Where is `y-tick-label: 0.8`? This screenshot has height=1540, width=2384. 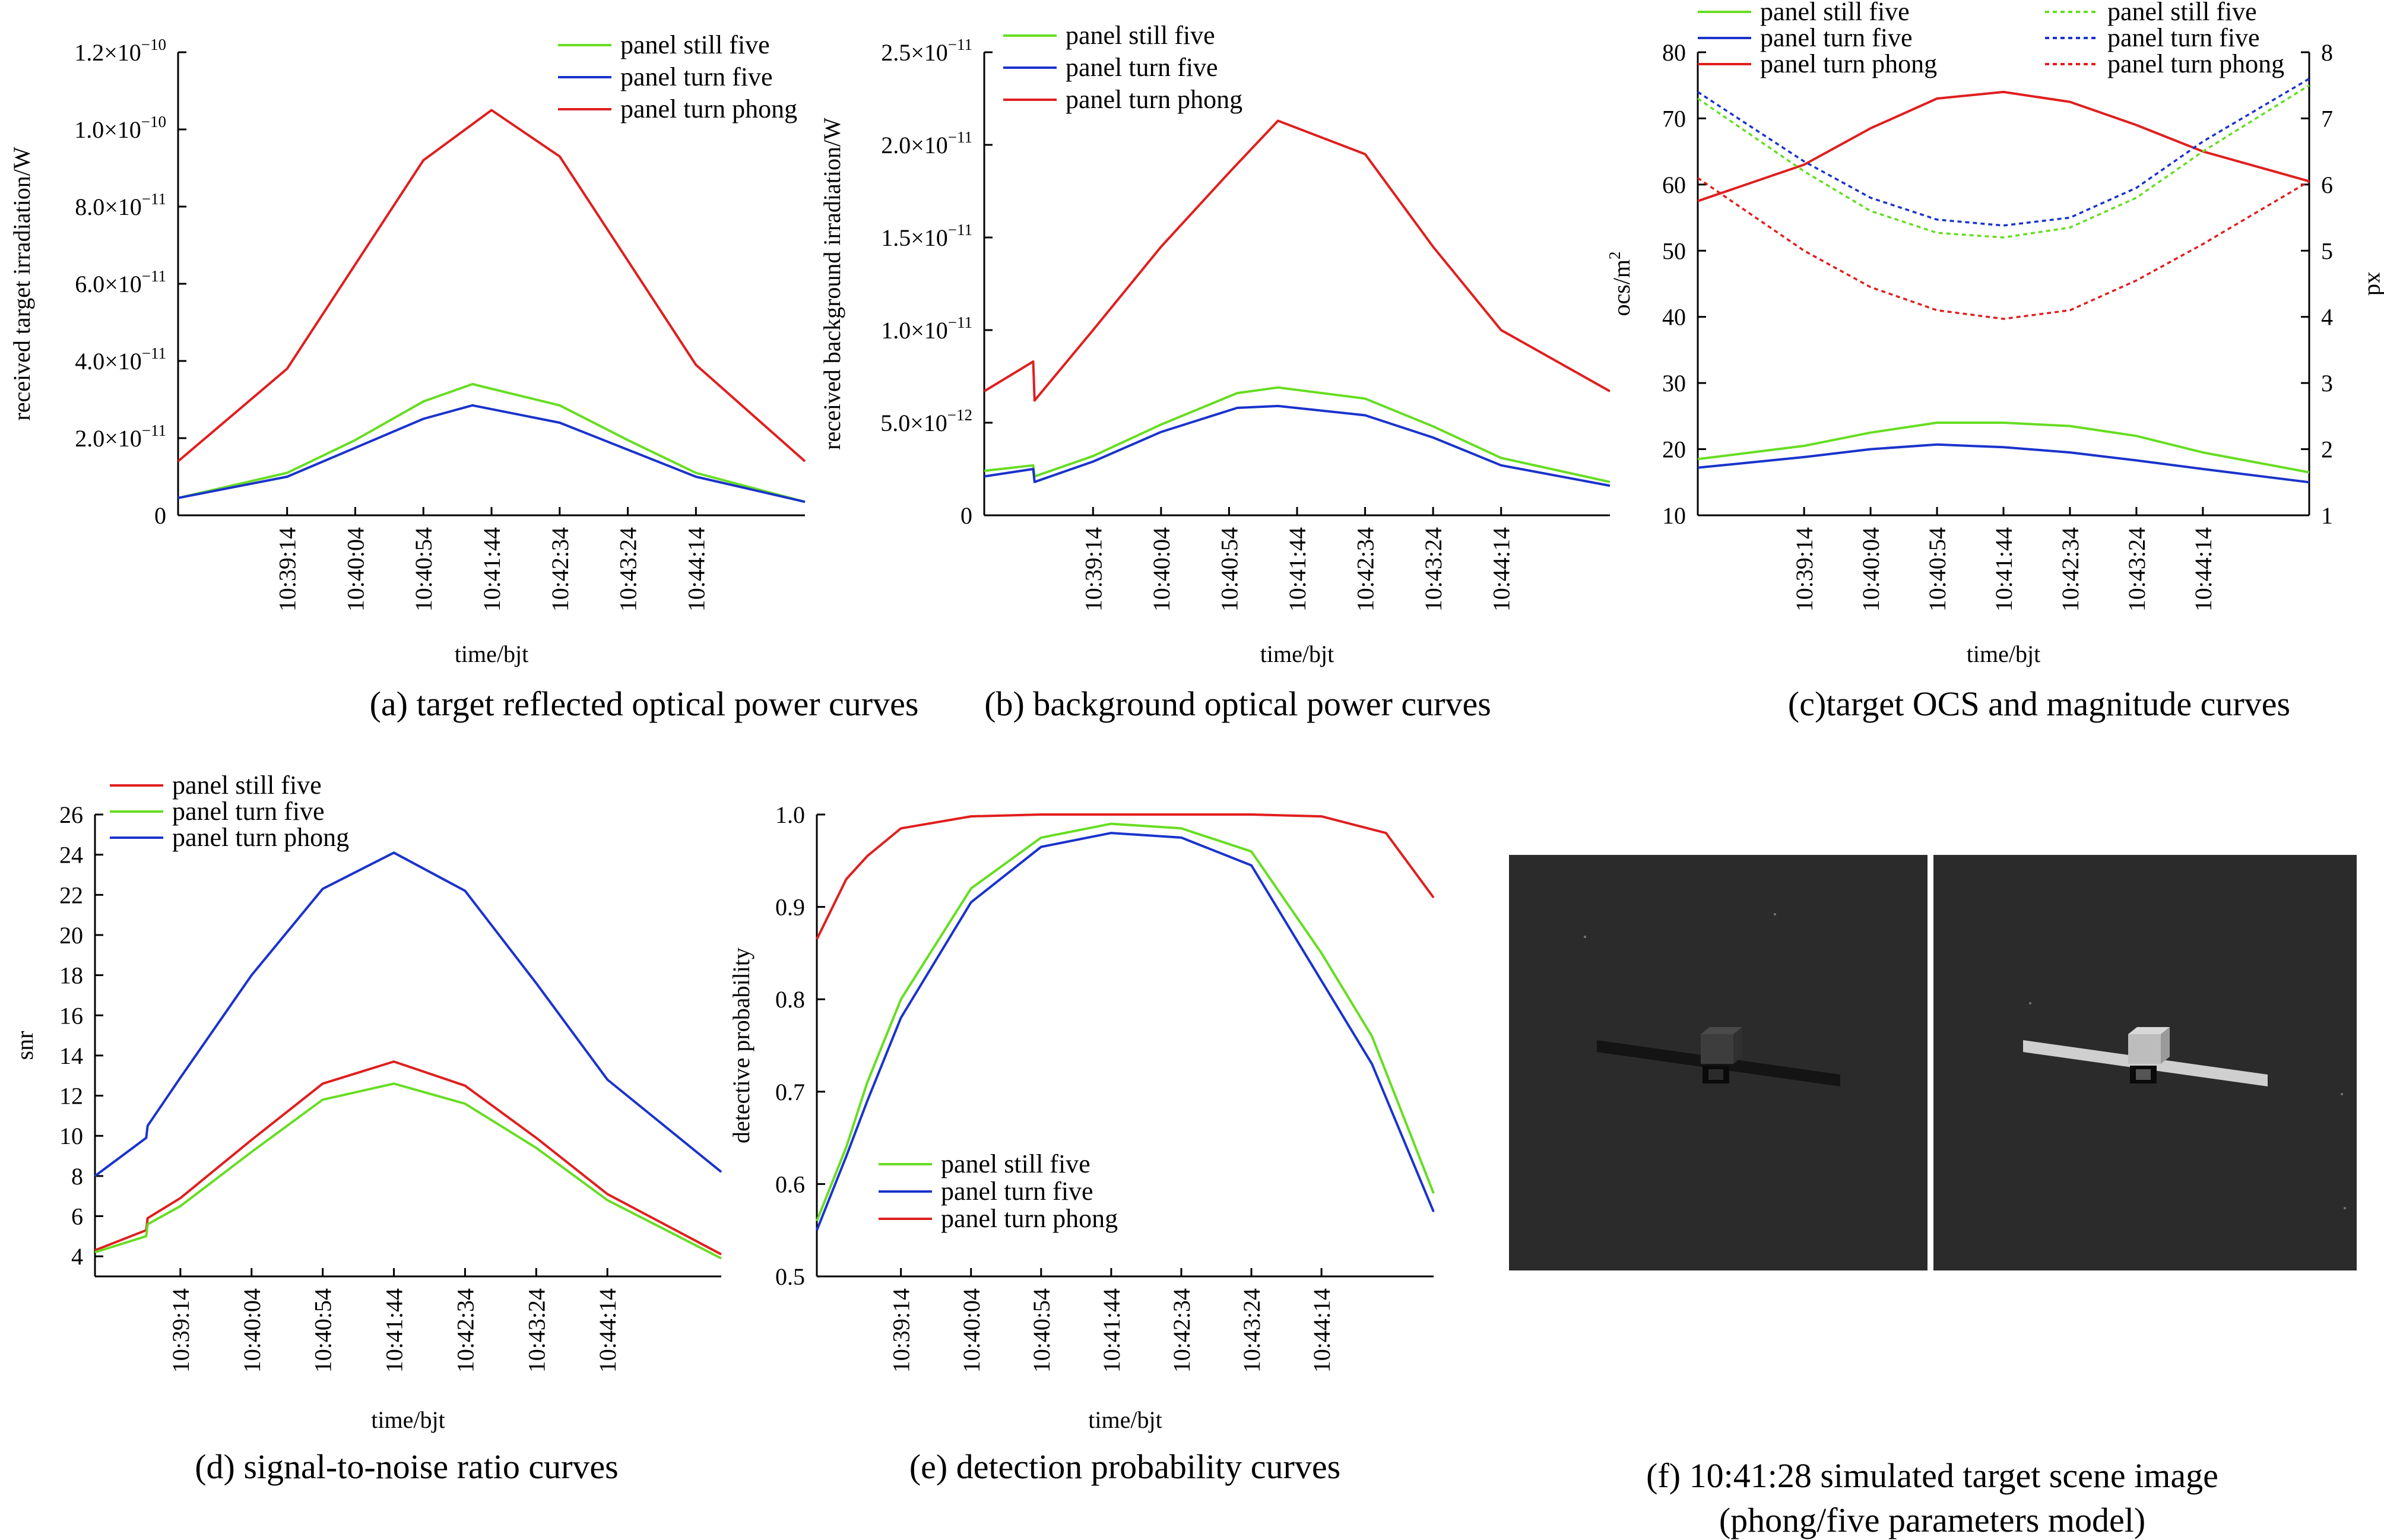
y-tick-label: 0.8 is located at coordinates (790, 999).